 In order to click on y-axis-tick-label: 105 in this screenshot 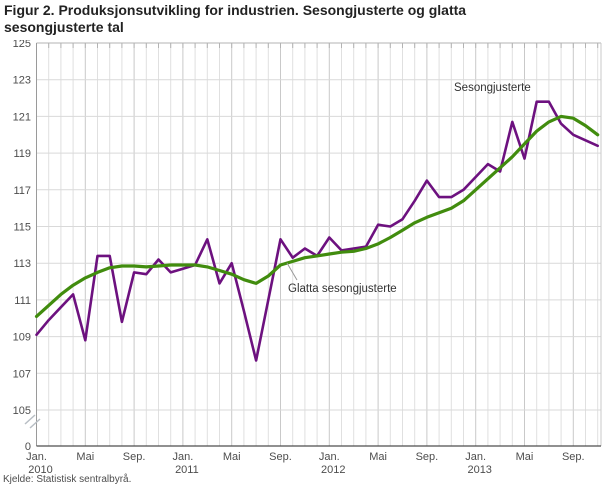, I will do `click(22, 411)`.